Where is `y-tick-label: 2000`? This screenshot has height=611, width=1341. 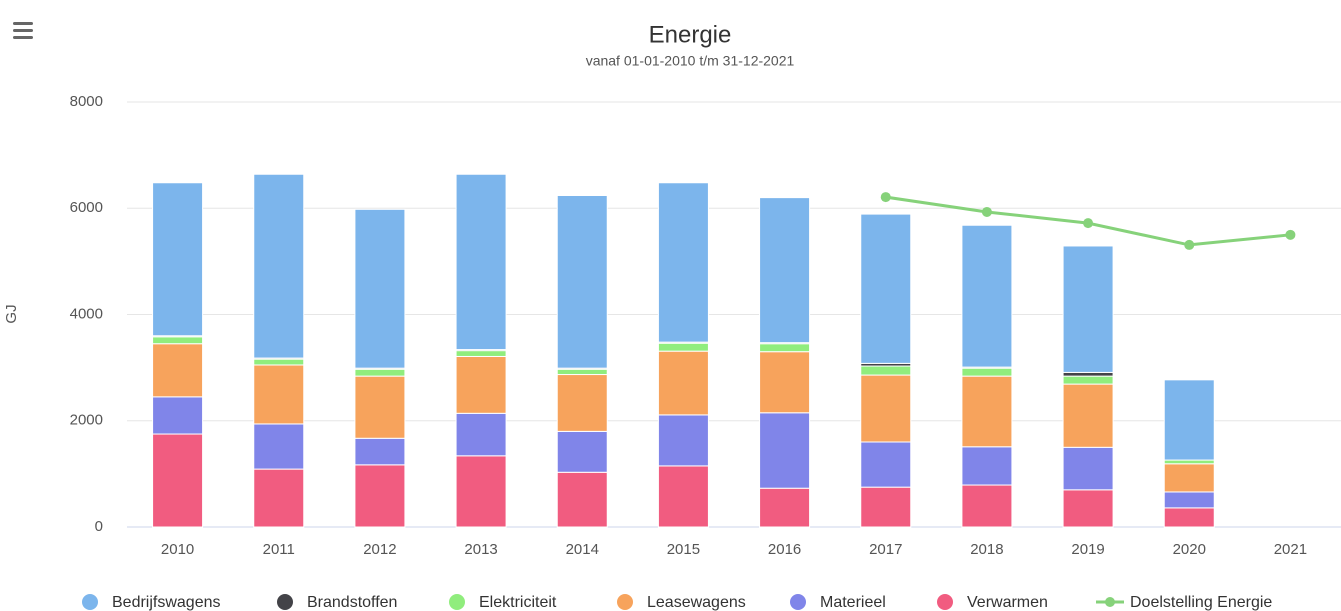
y-tick-label: 2000 is located at coordinates (86, 420).